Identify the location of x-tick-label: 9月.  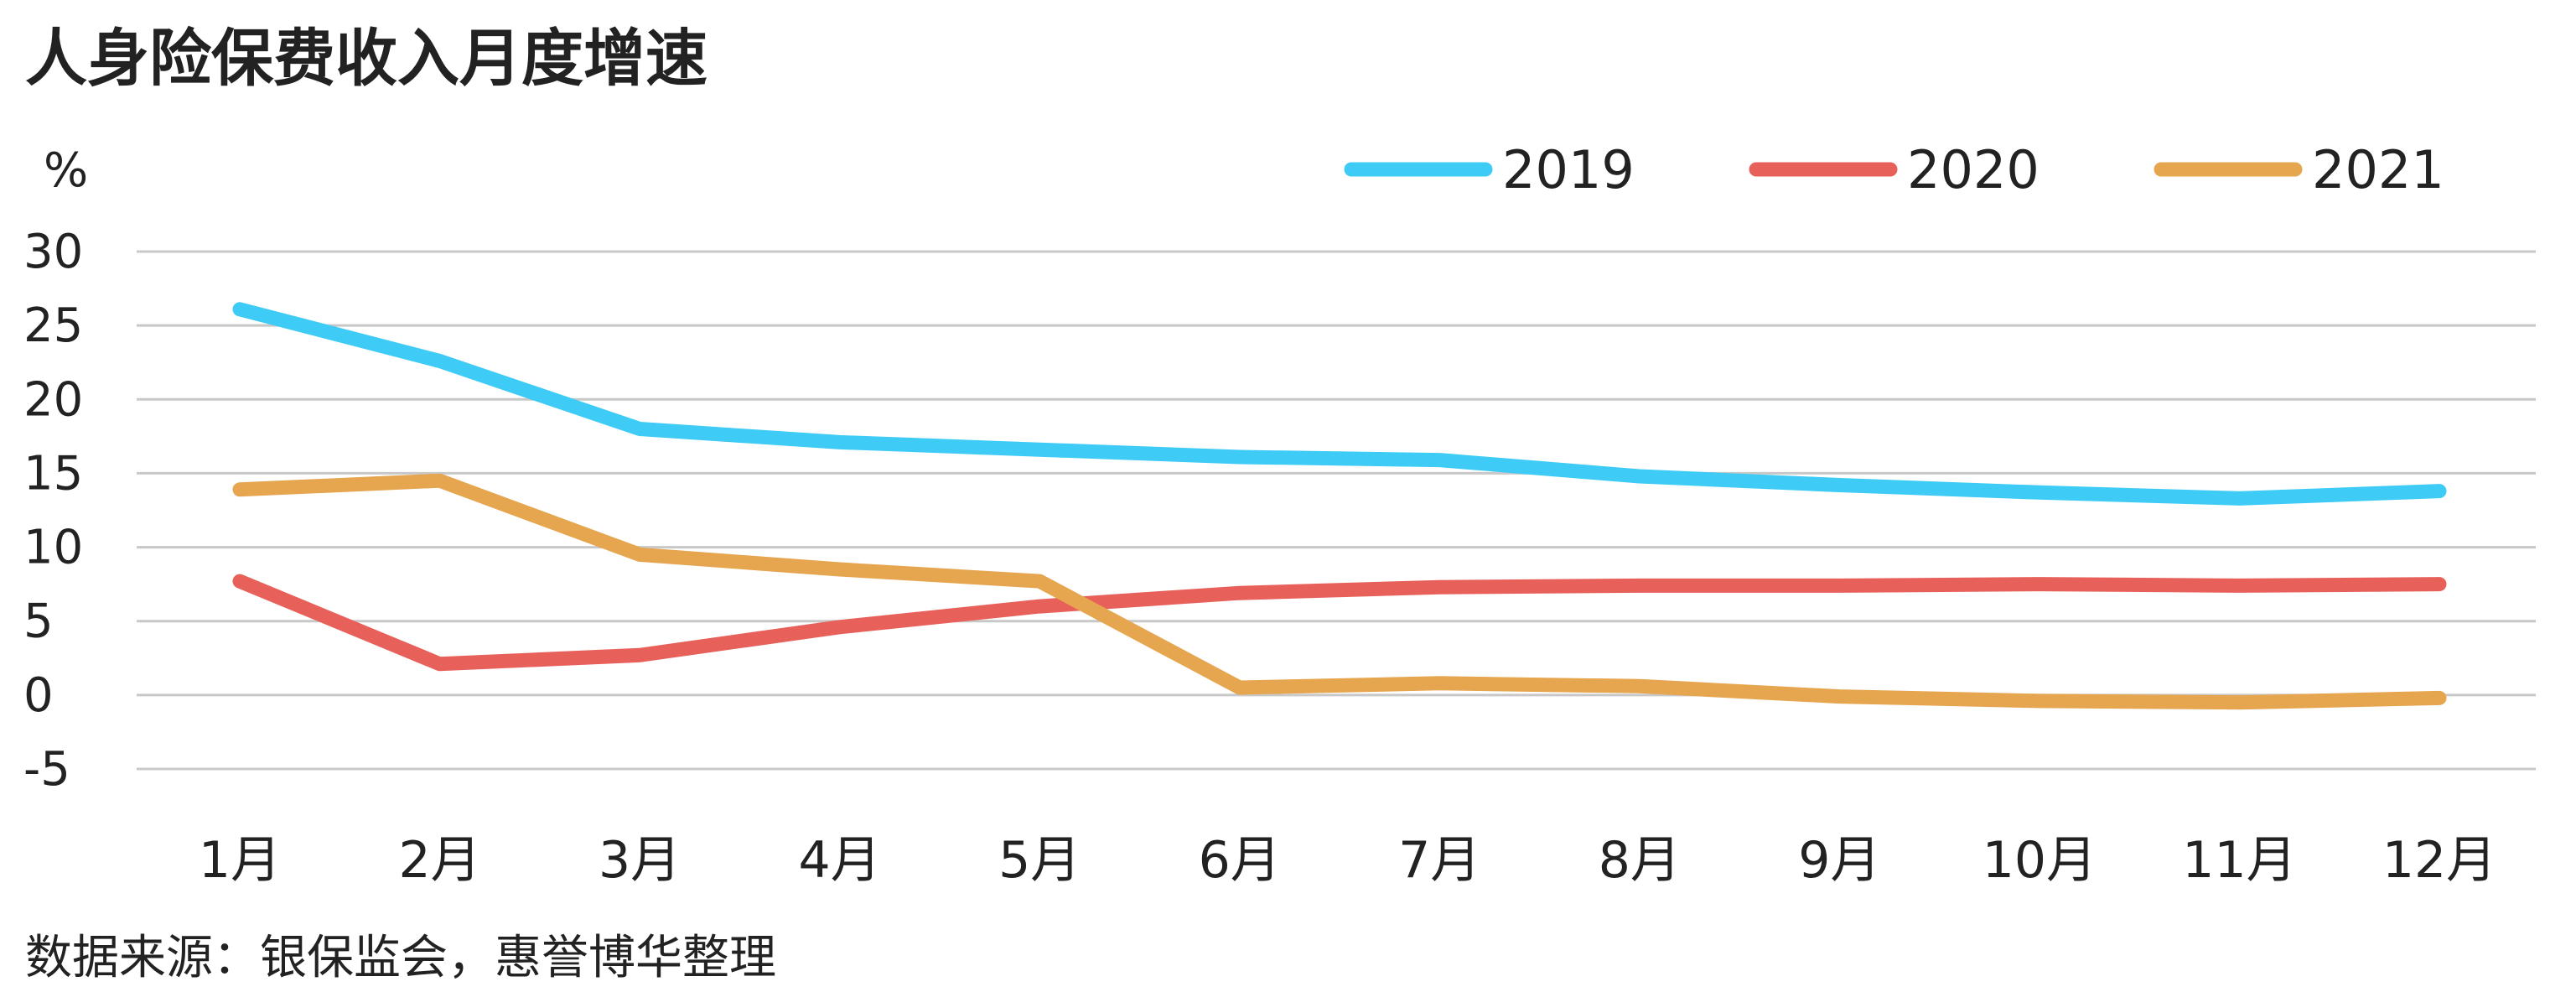
(1839, 860).